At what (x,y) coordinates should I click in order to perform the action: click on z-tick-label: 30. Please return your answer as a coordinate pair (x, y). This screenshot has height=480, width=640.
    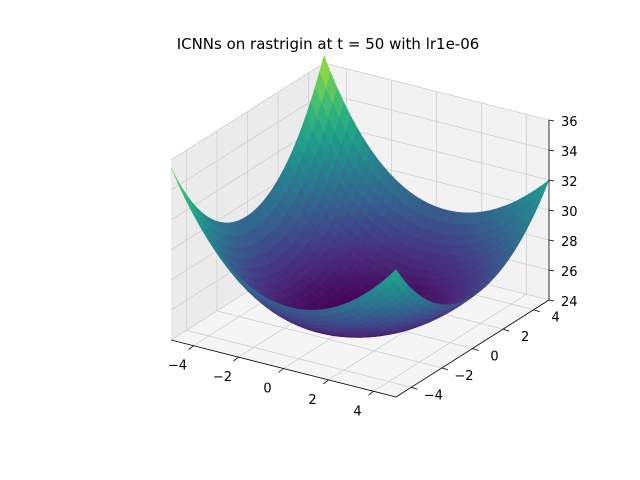
    Looking at the image, I should click on (569, 212).